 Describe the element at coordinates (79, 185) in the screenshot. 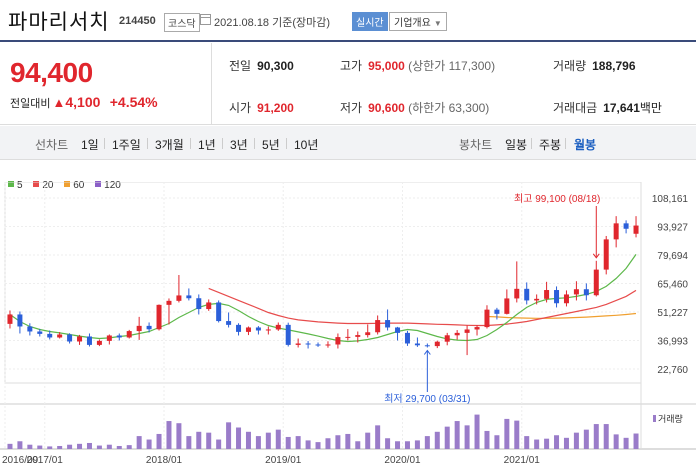

I see `legend-label: 60` at that location.